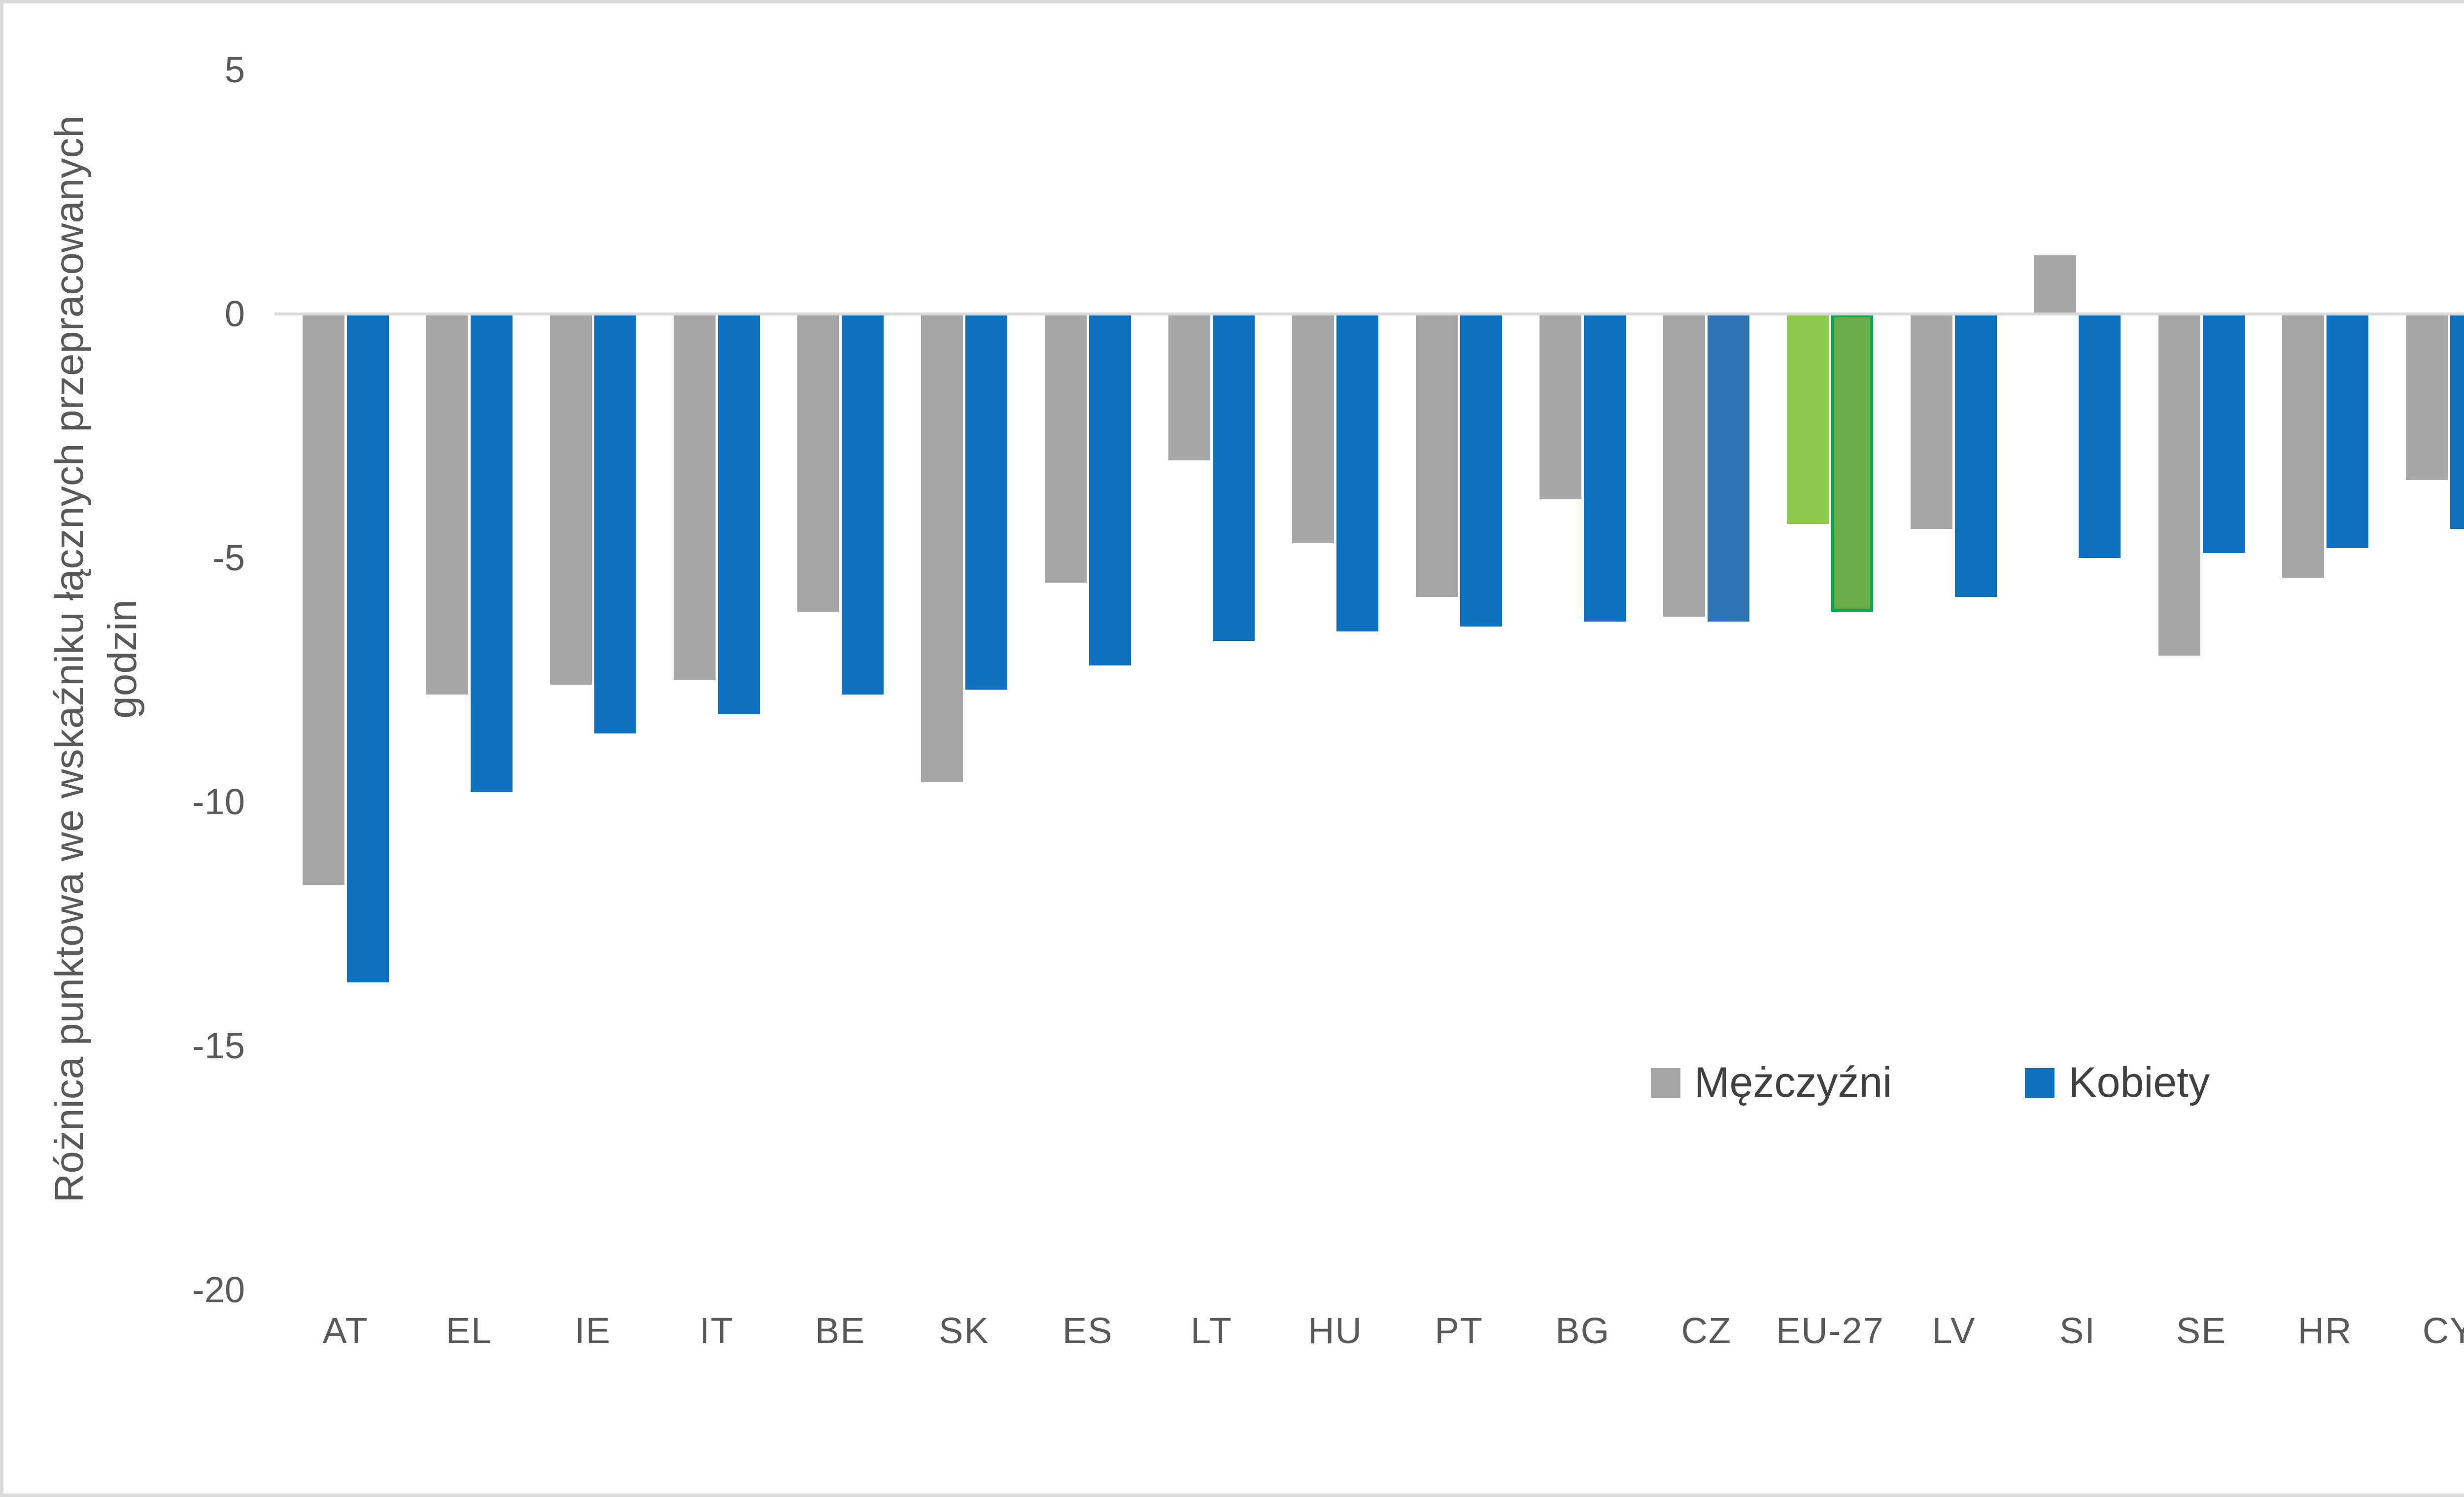  I want to click on x-label-EU-27: EU-27, so click(1830, 1330).